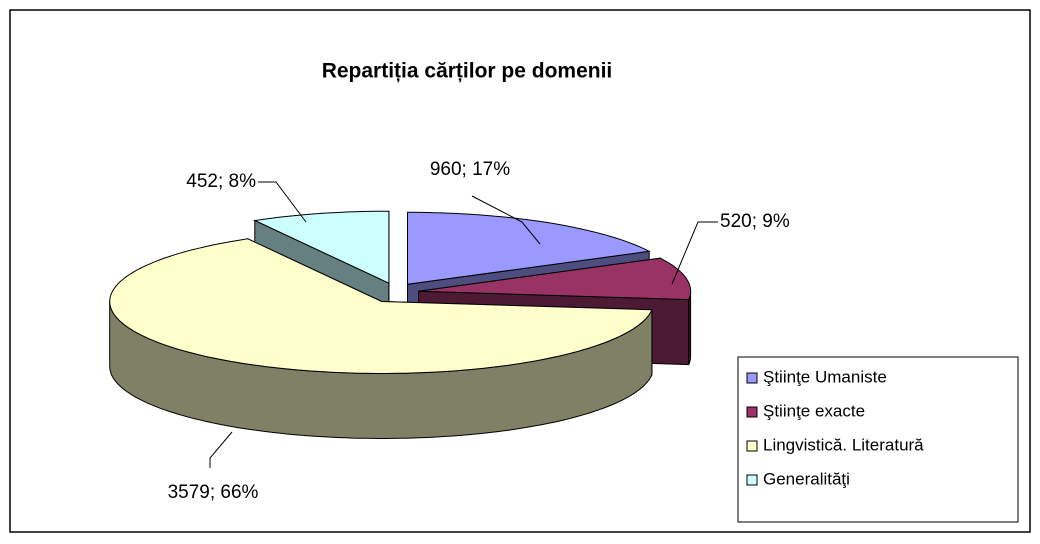  What do you see at coordinates (467, 71) in the screenshot?
I see `chart-title: Repartiția cărților pe domenii` at bounding box center [467, 71].